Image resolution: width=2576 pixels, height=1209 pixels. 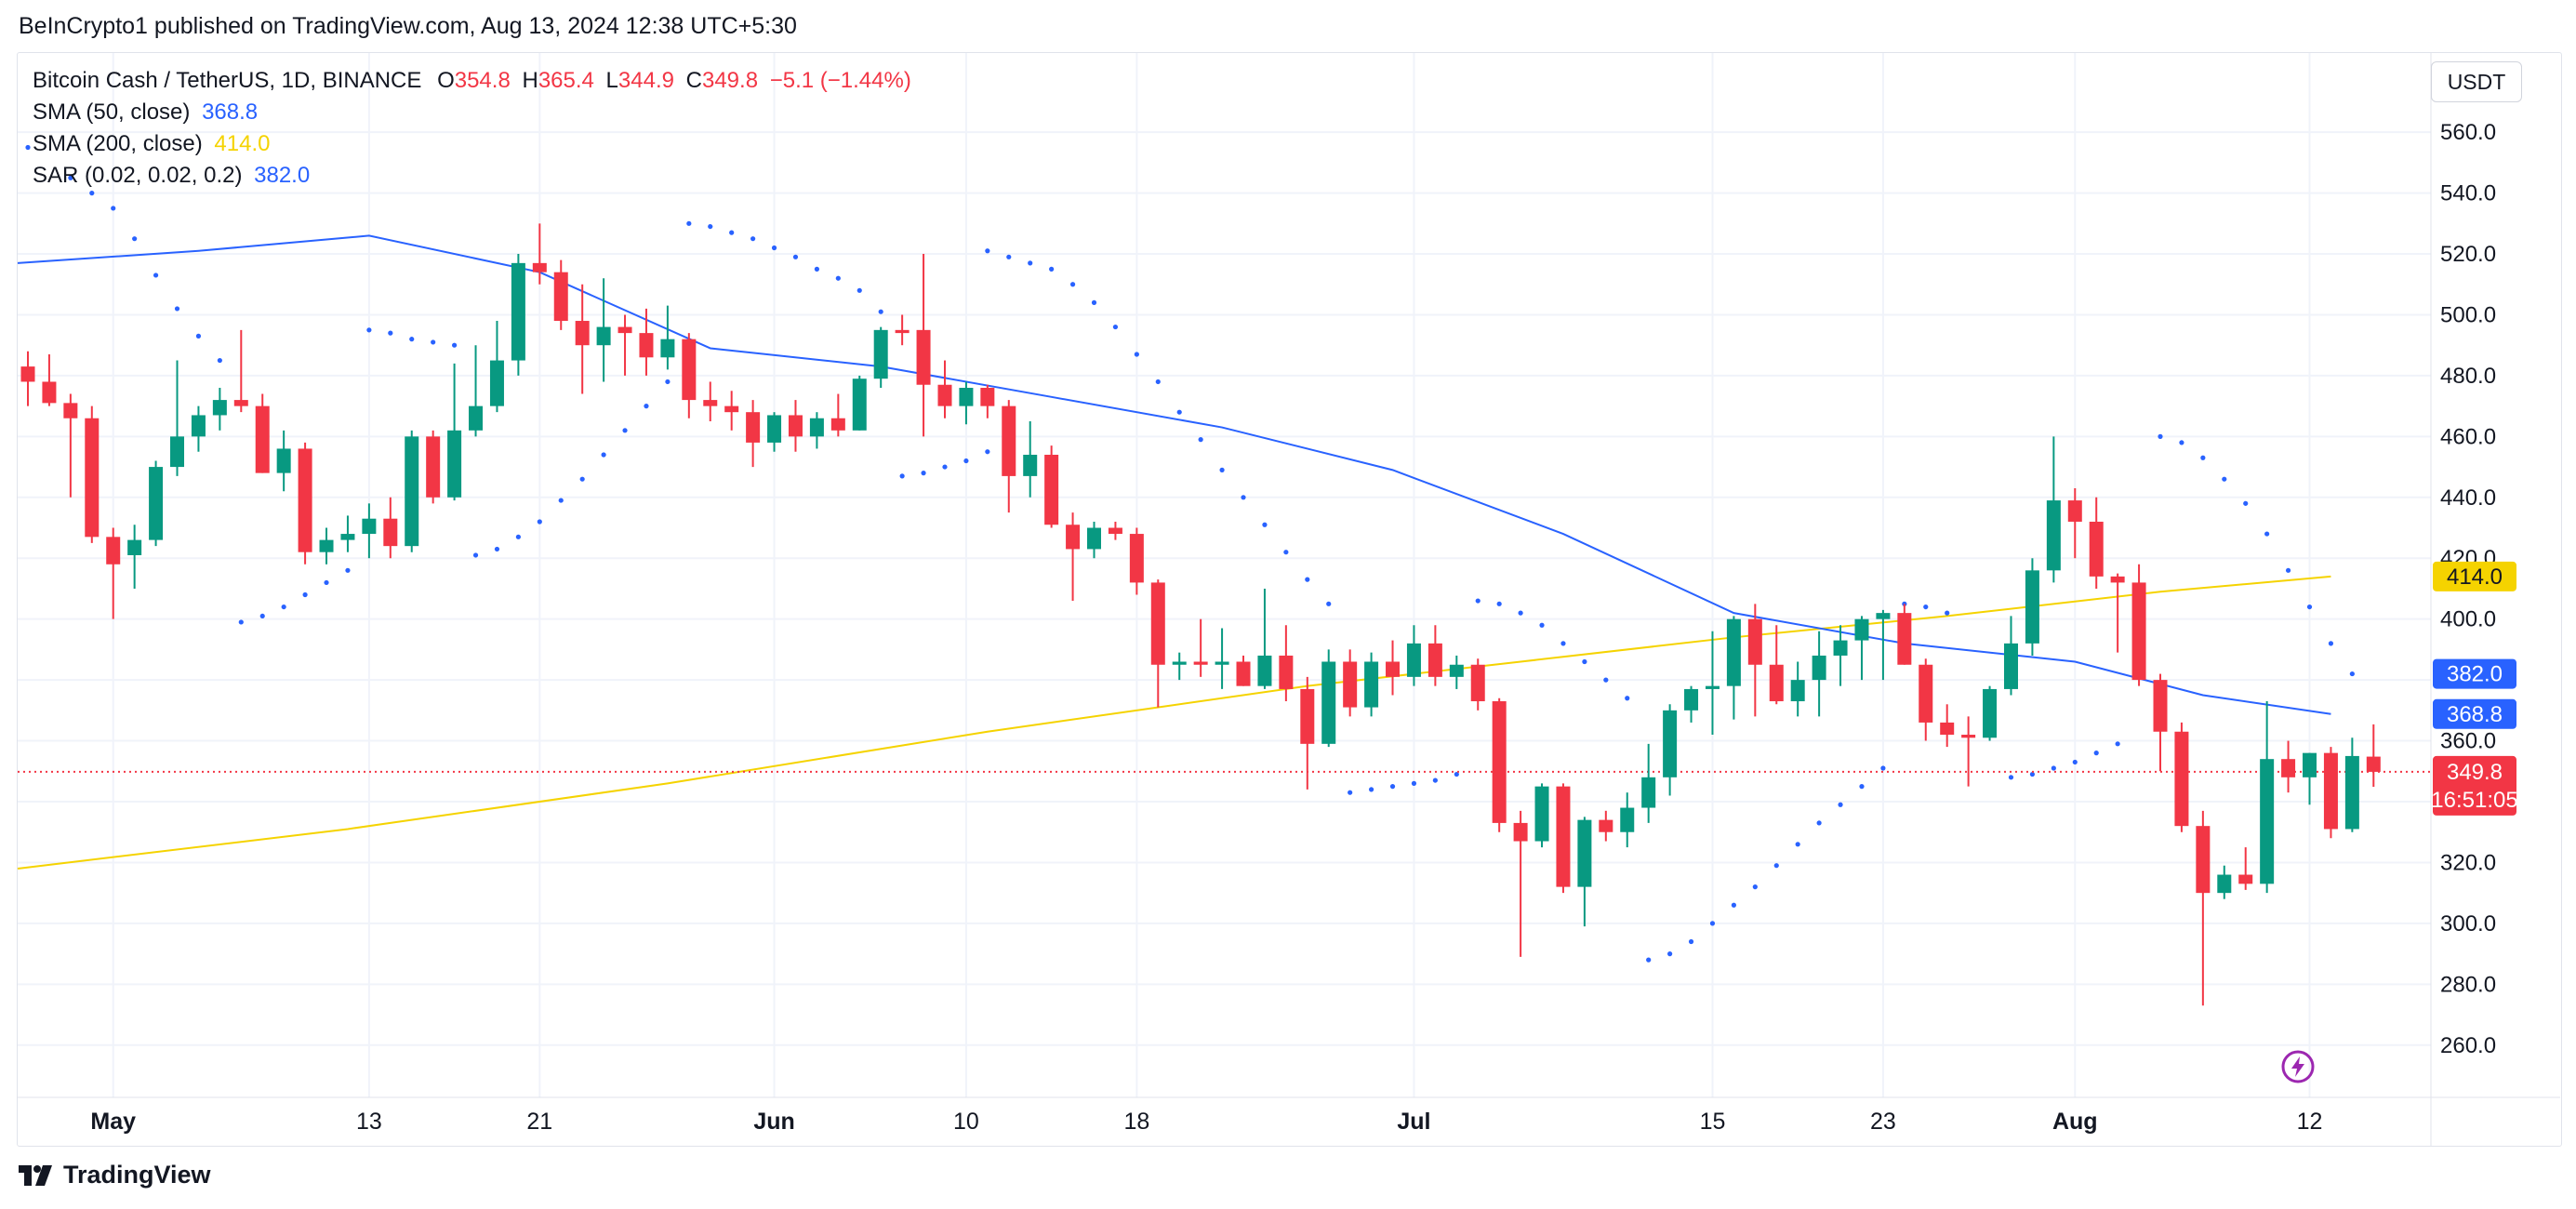 I want to click on x-tick-label: 18, so click(x=1136, y=1122).